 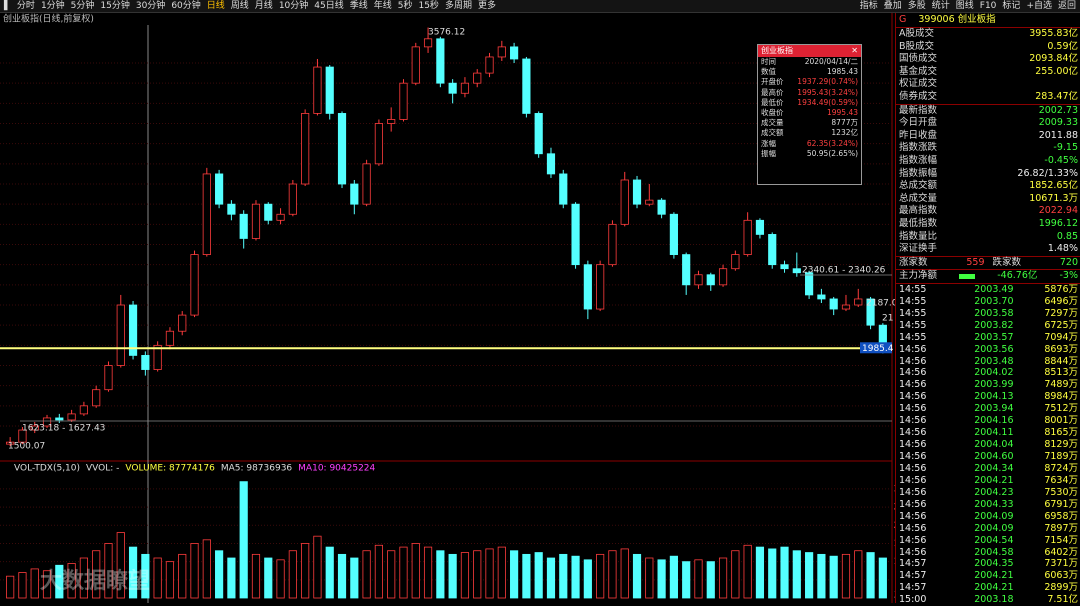 What do you see at coordinates (988, 6) in the screenshot?
I see `tool: F10` at bounding box center [988, 6].